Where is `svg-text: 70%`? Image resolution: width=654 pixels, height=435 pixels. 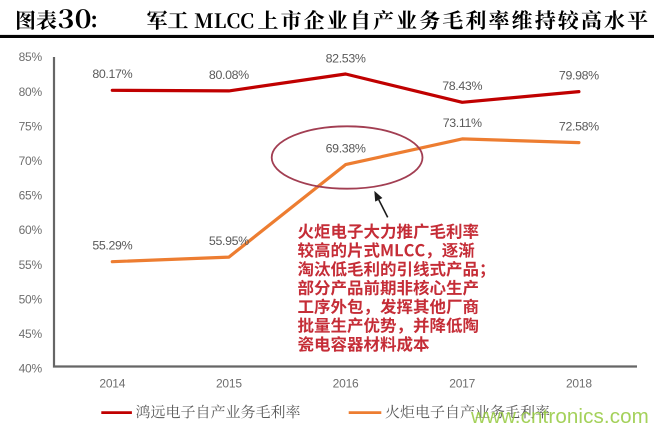
svg-text: 70% is located at coordinates (31, 161).